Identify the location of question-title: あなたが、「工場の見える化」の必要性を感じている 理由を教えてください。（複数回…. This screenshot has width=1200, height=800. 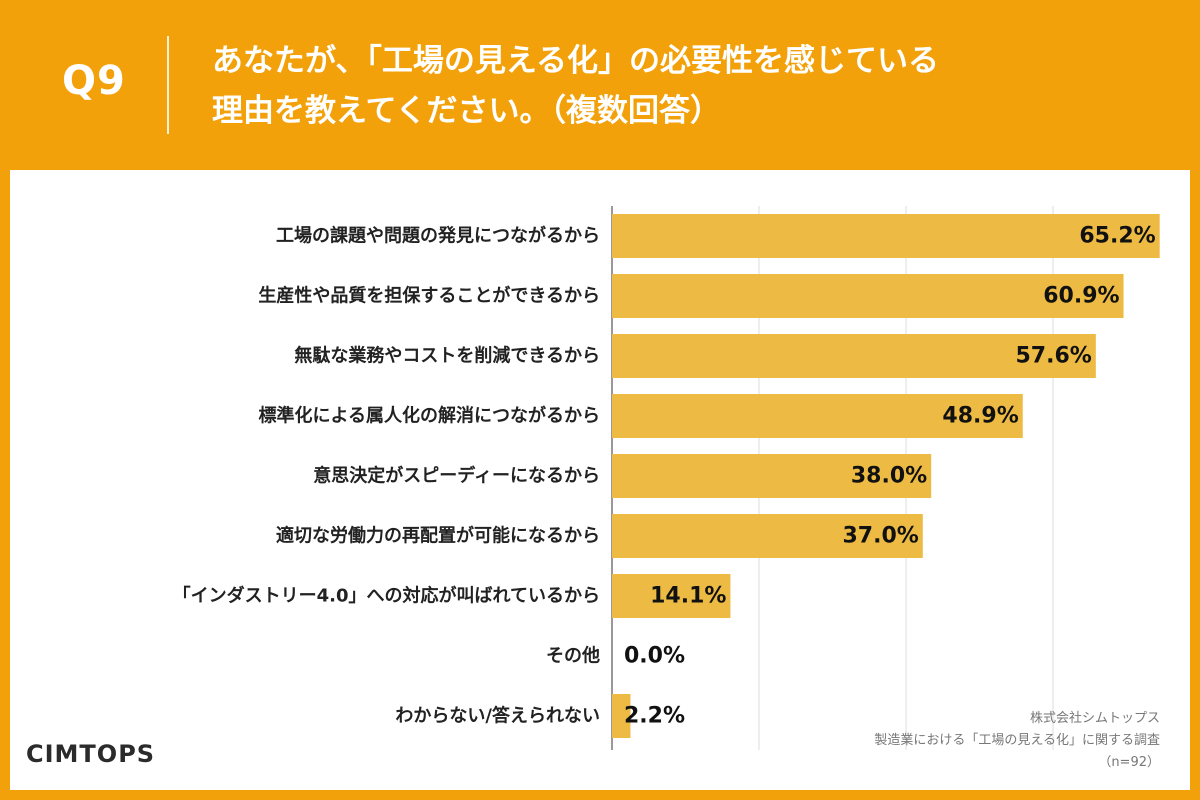
(692, 86).